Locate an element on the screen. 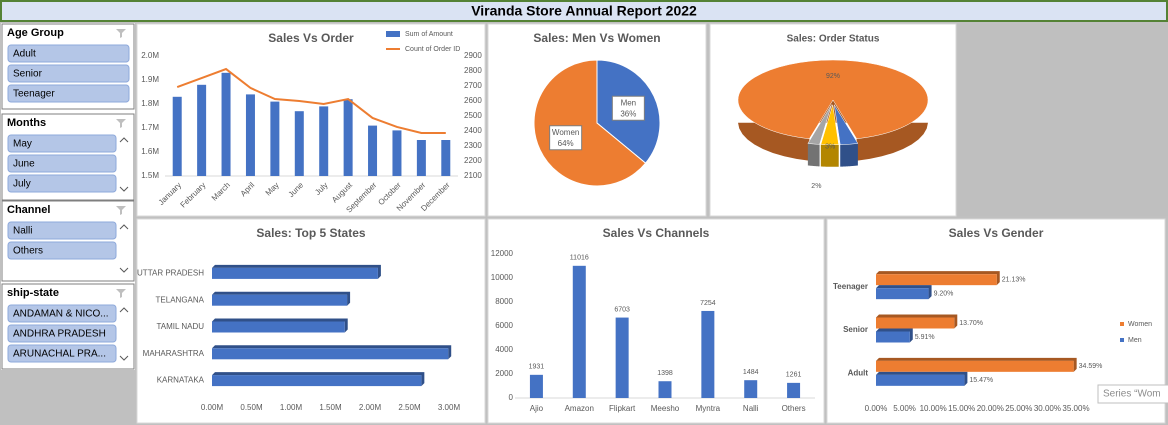 The height and width of the screenshot is (425, 1168). x-tick-label: 2.50M is located at coordinates (409, 407).